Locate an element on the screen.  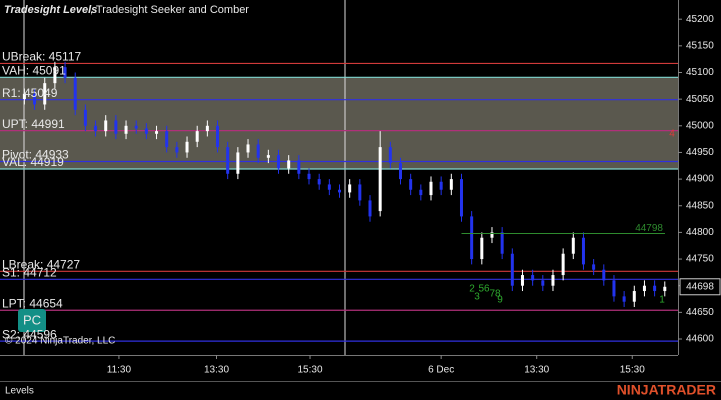
y-tick-label: 45050 is located at coordinates (700, 99).